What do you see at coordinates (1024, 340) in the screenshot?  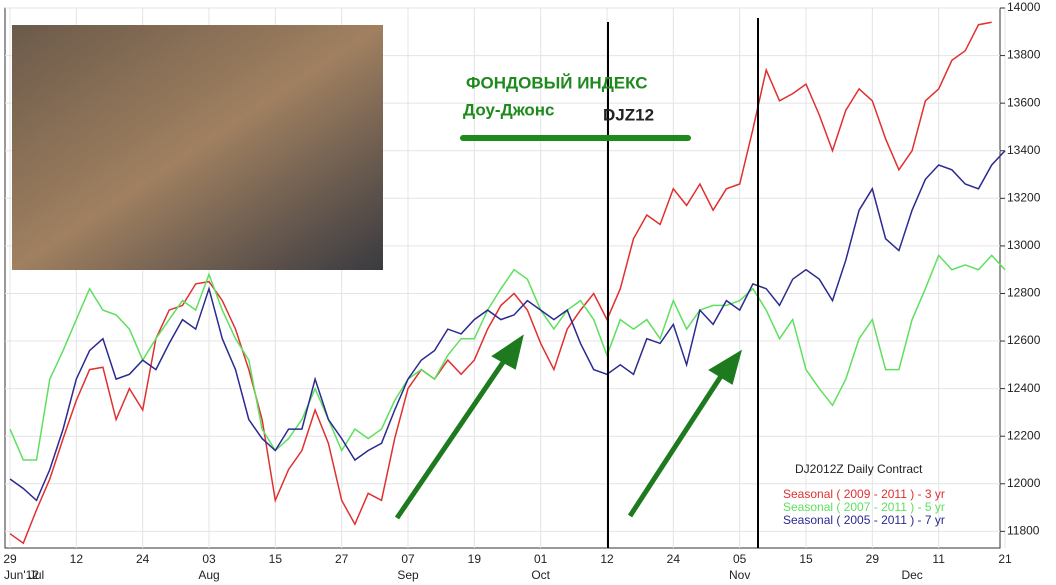 I see `y-tick-label: 12600` at bounding box center [1024, 340].